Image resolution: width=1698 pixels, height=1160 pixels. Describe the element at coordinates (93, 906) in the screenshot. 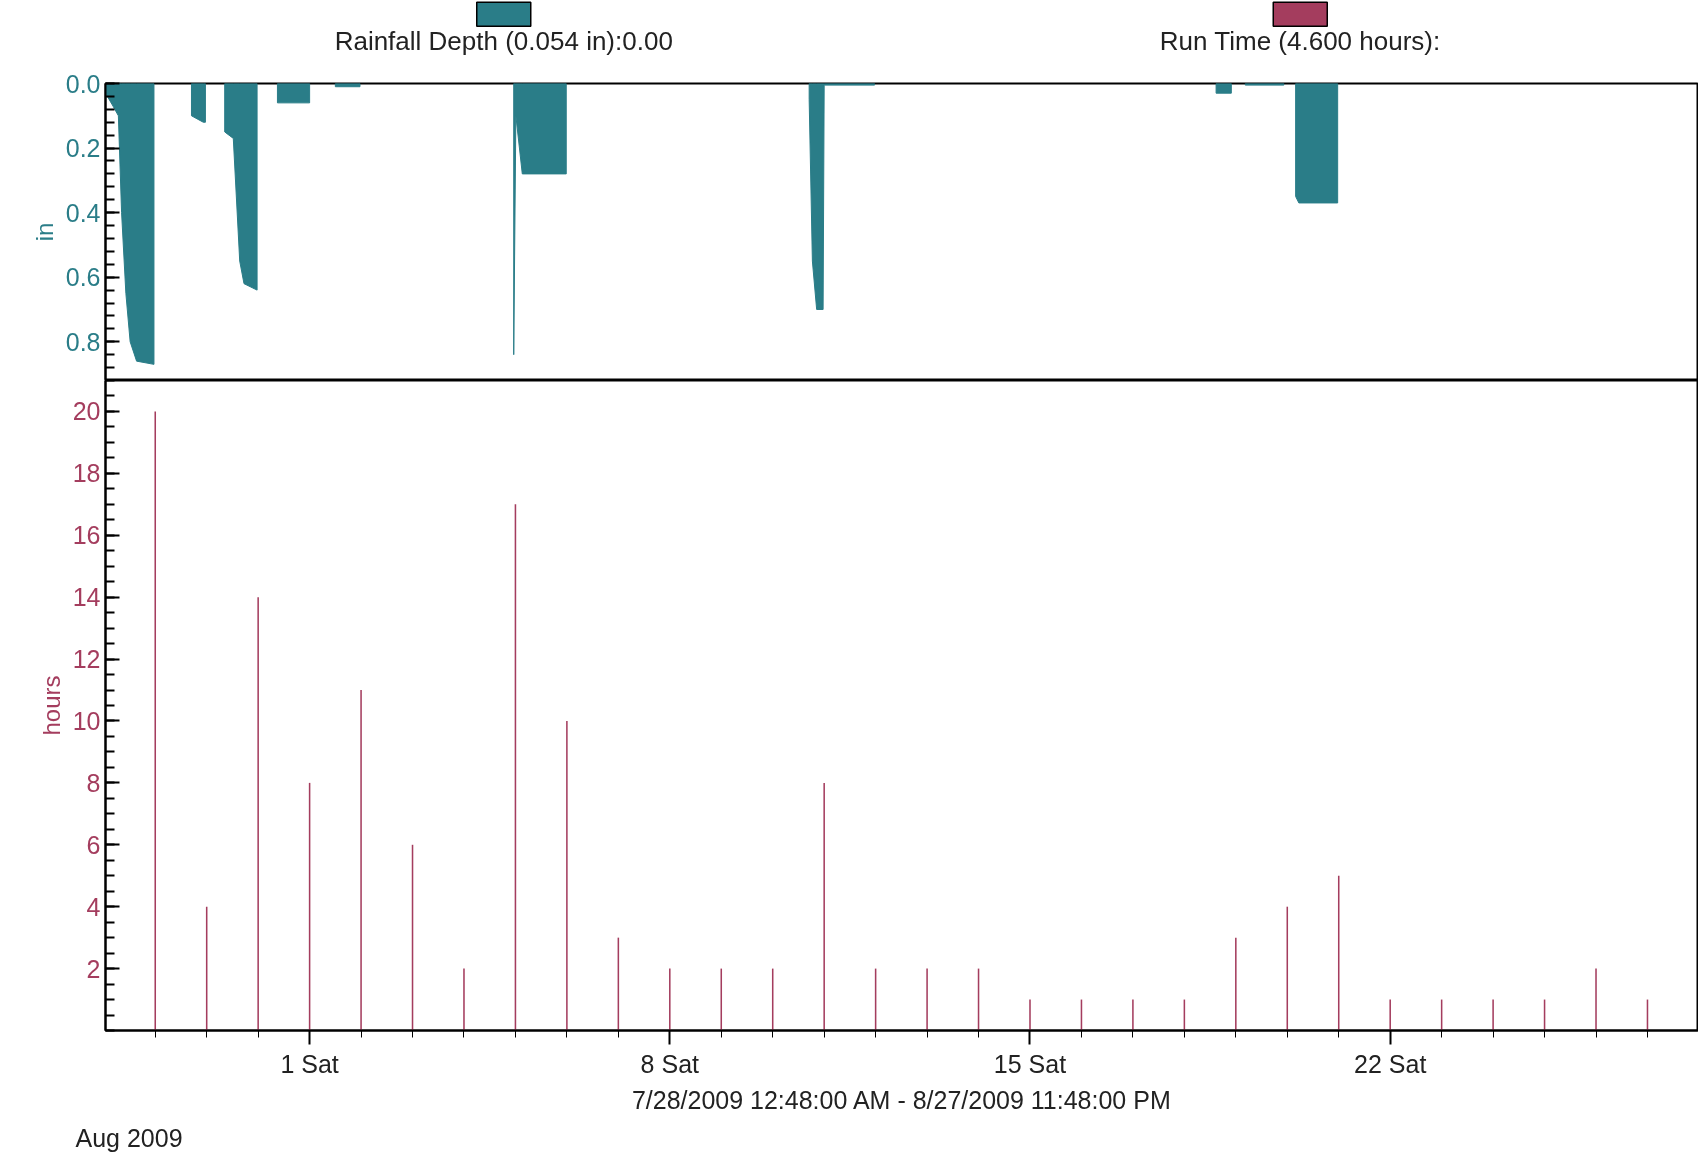

I see `y-tick-label: 4` at that location.